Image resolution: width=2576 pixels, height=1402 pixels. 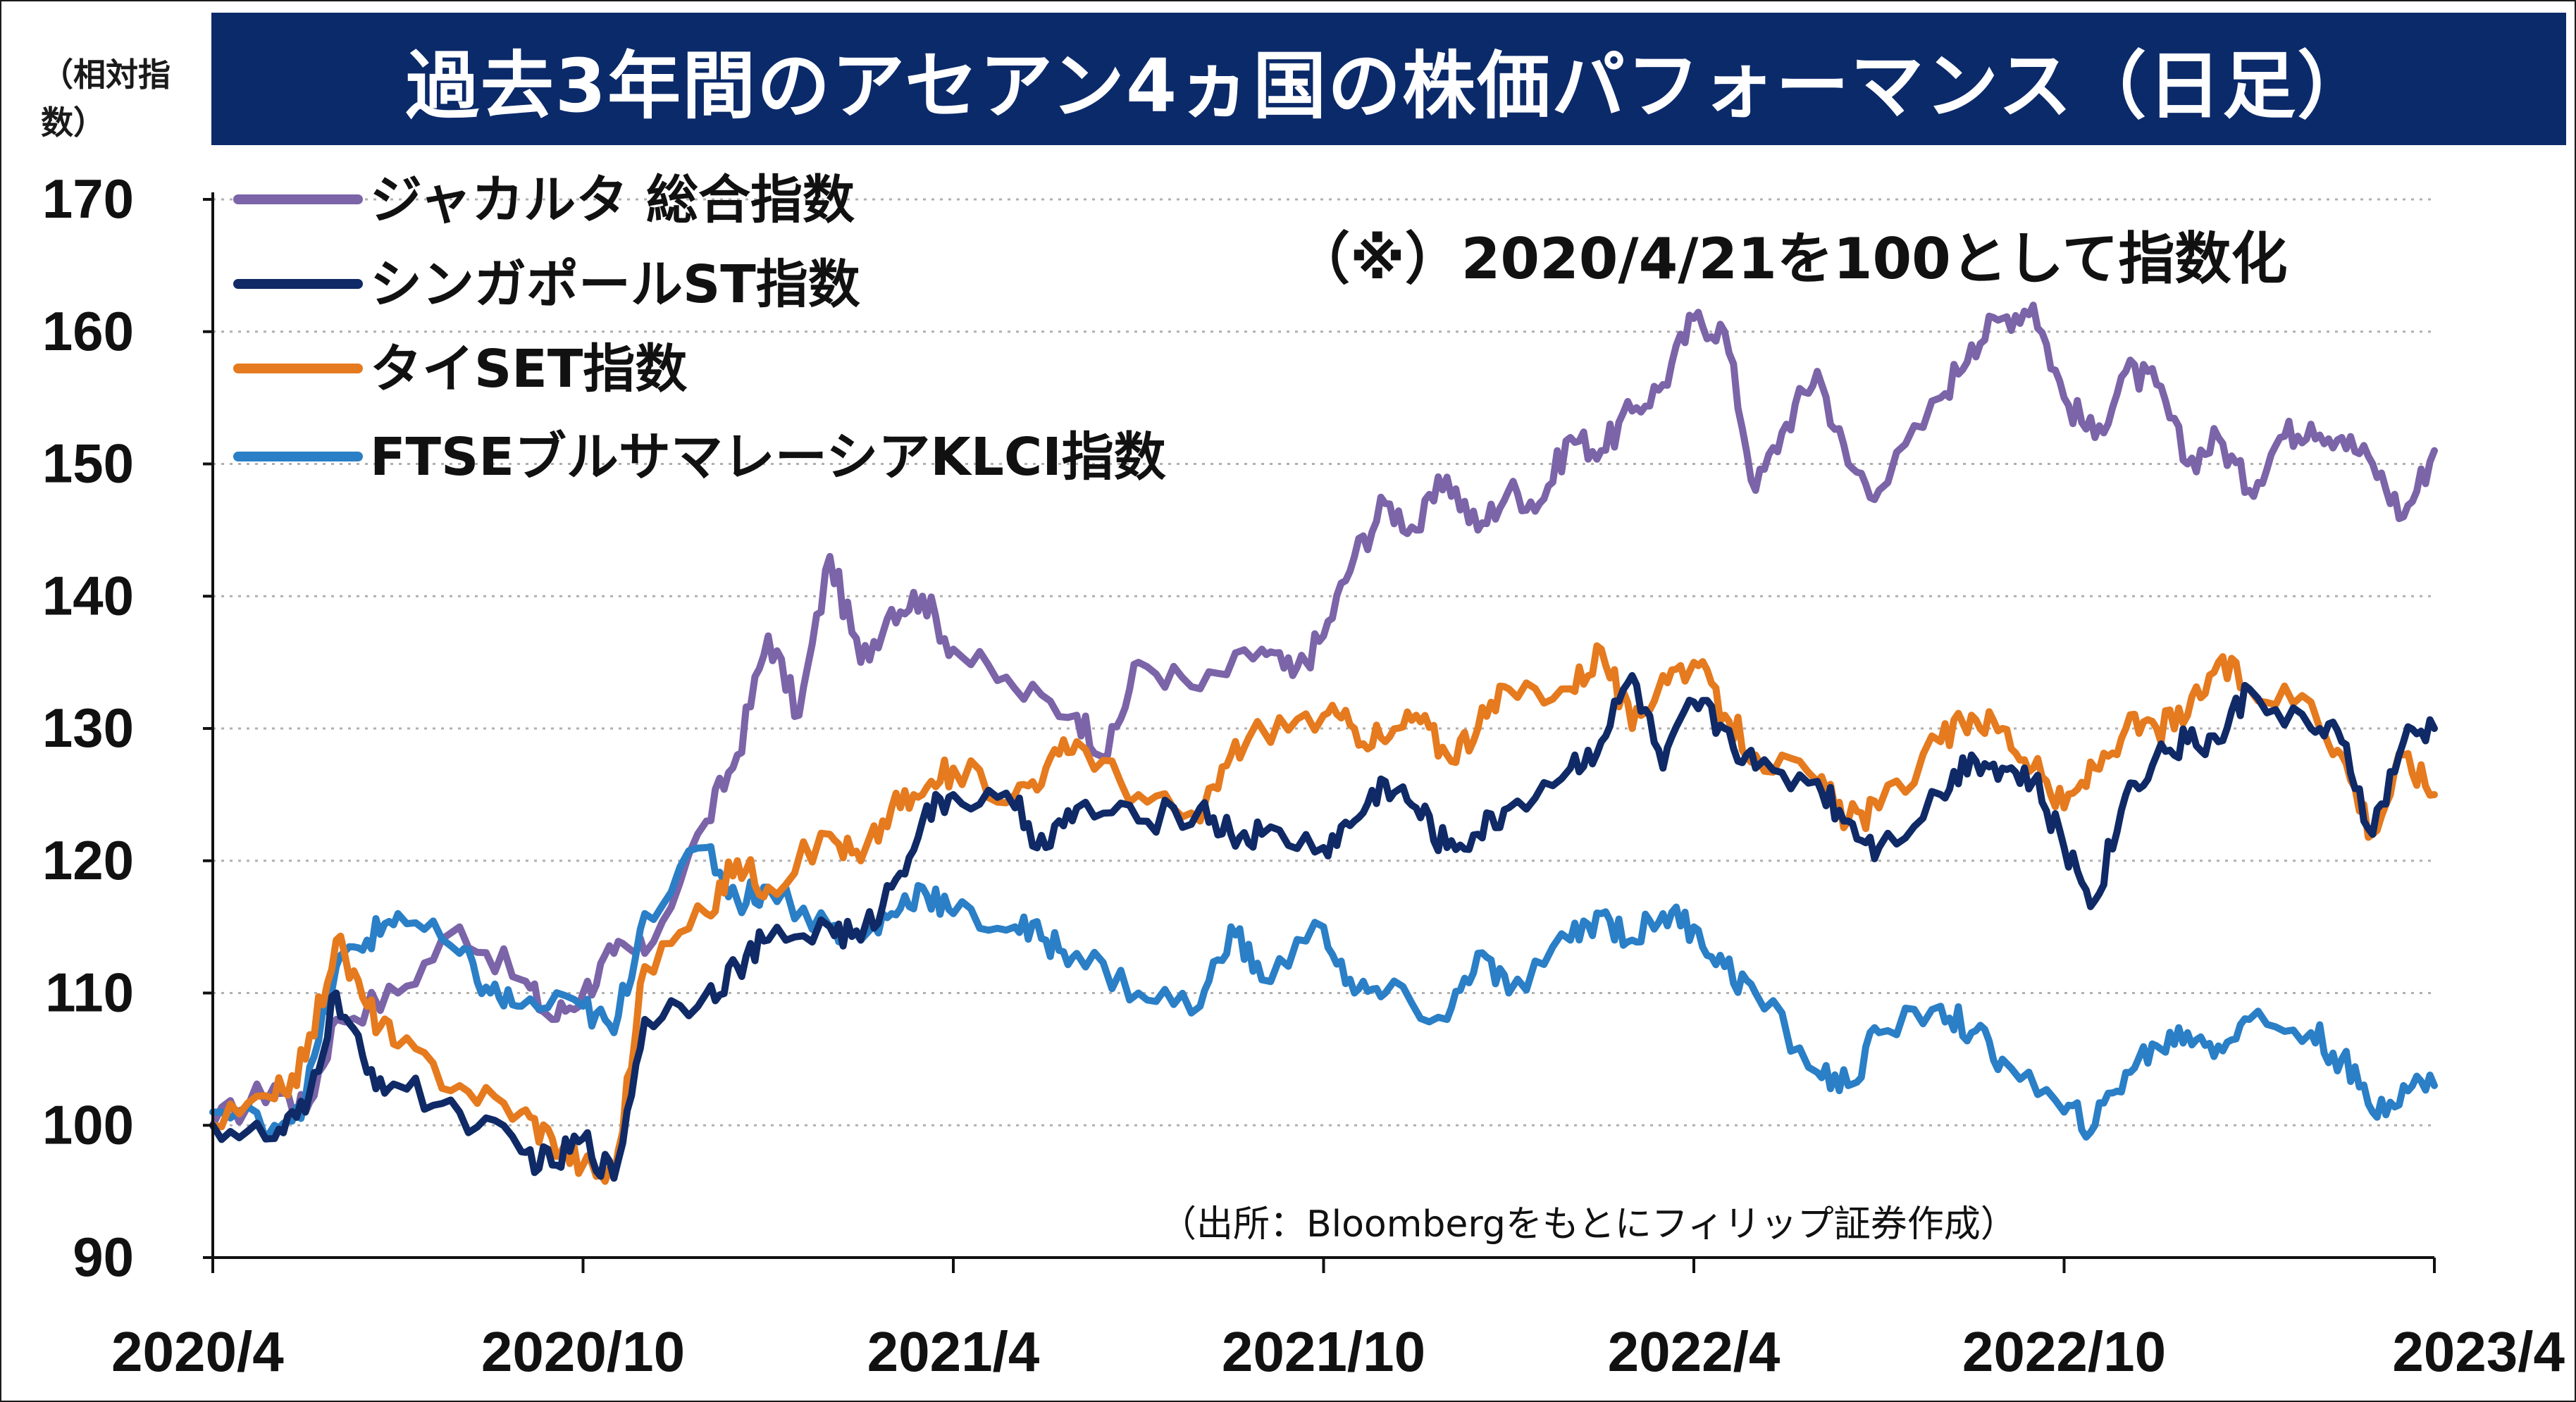 What do you see at coordinates (88, 331) in the screenshot?
I see `y-tick-label: 160` at bounding box center [88, 331].